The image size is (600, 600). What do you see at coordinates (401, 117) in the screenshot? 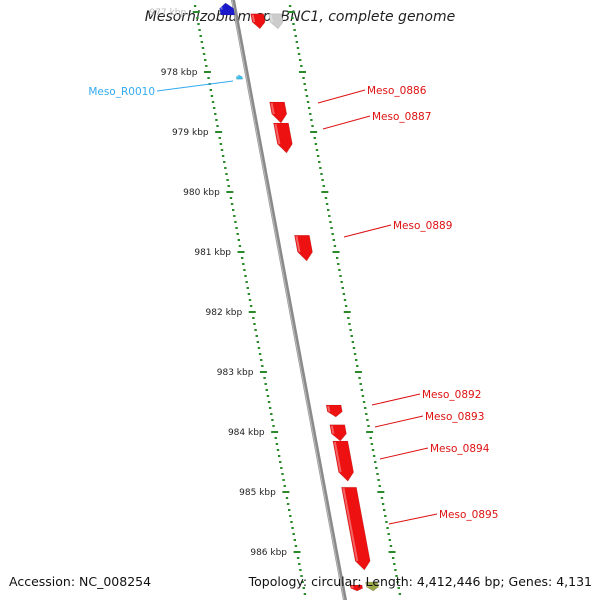
I see `gene-label: Meso_0887` at bounding box center [401, 117].